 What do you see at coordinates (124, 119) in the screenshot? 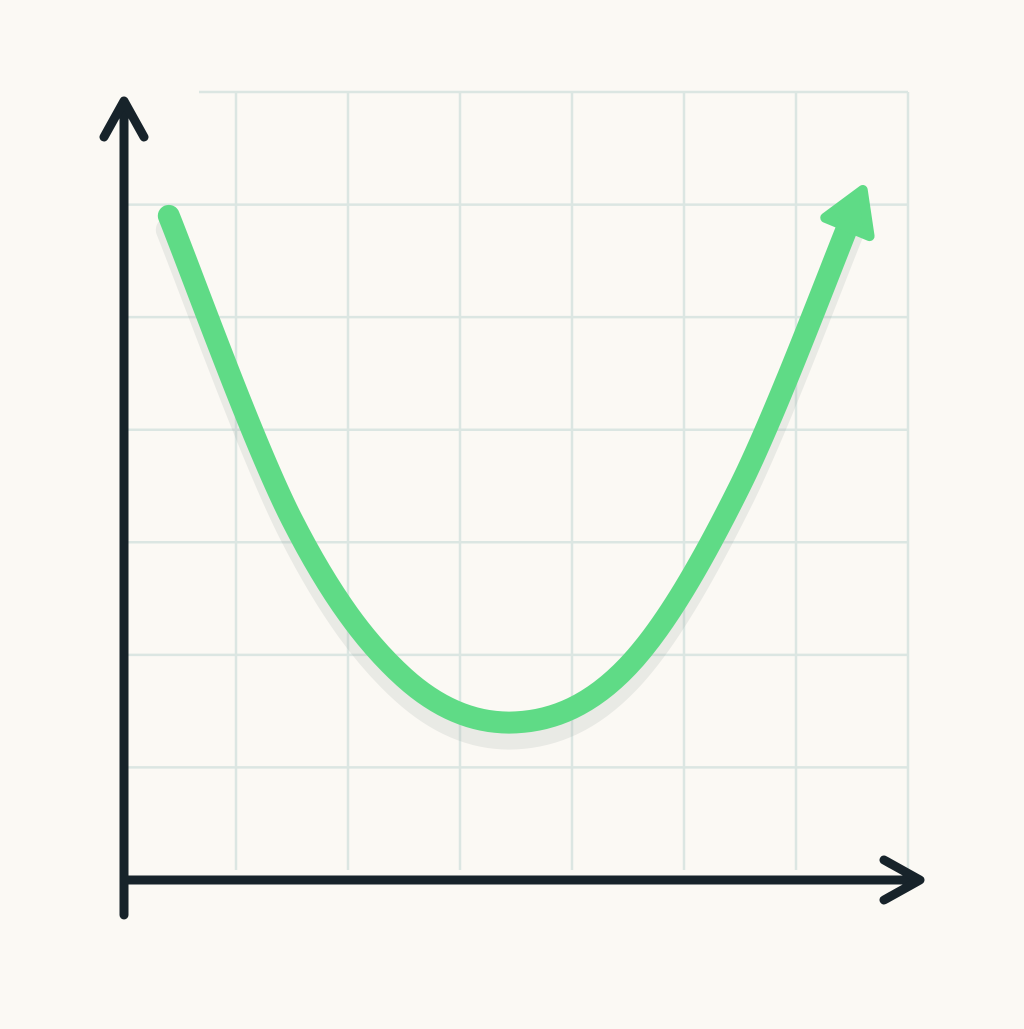
I see `y-axis-arrow-icon` at bounding box center [124, 119].